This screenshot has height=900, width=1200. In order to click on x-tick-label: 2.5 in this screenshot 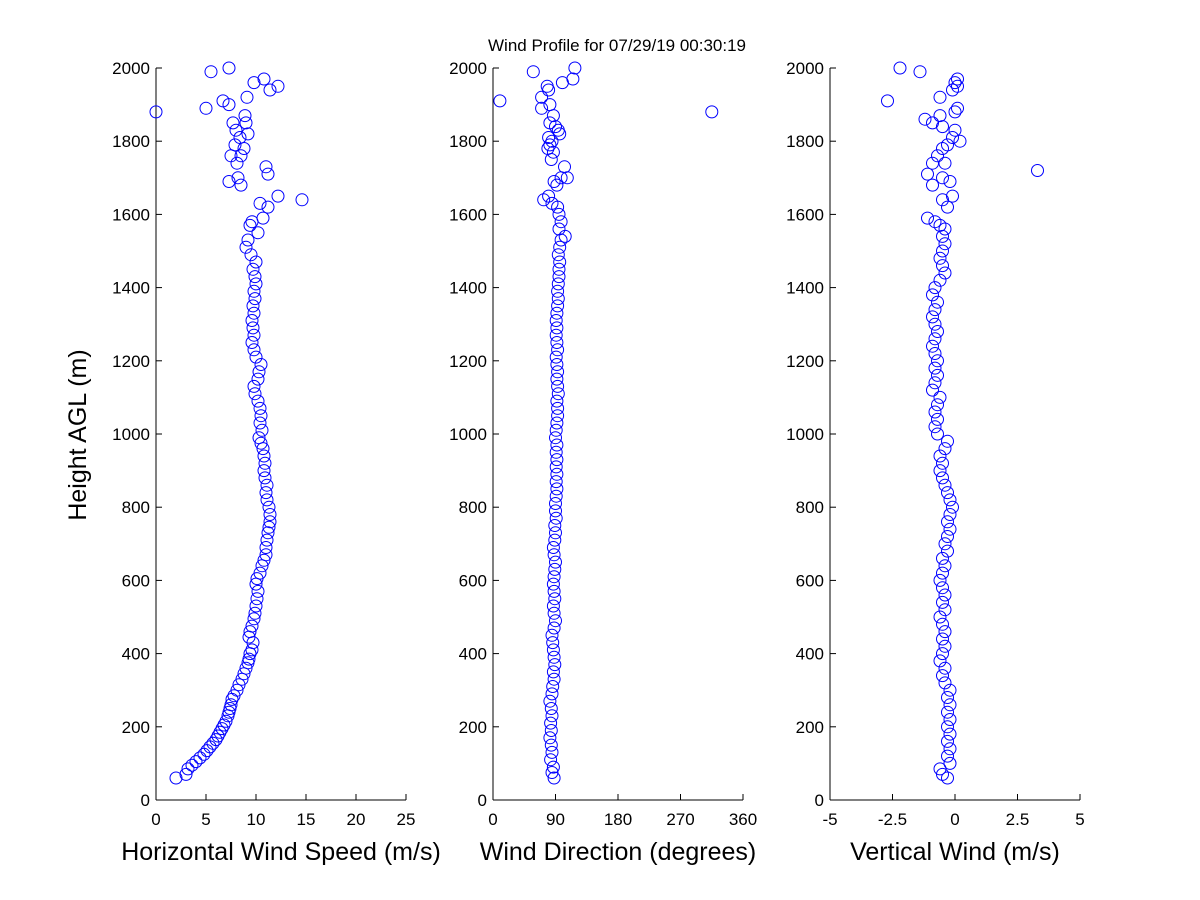, I will do `click(1018, 819)`.